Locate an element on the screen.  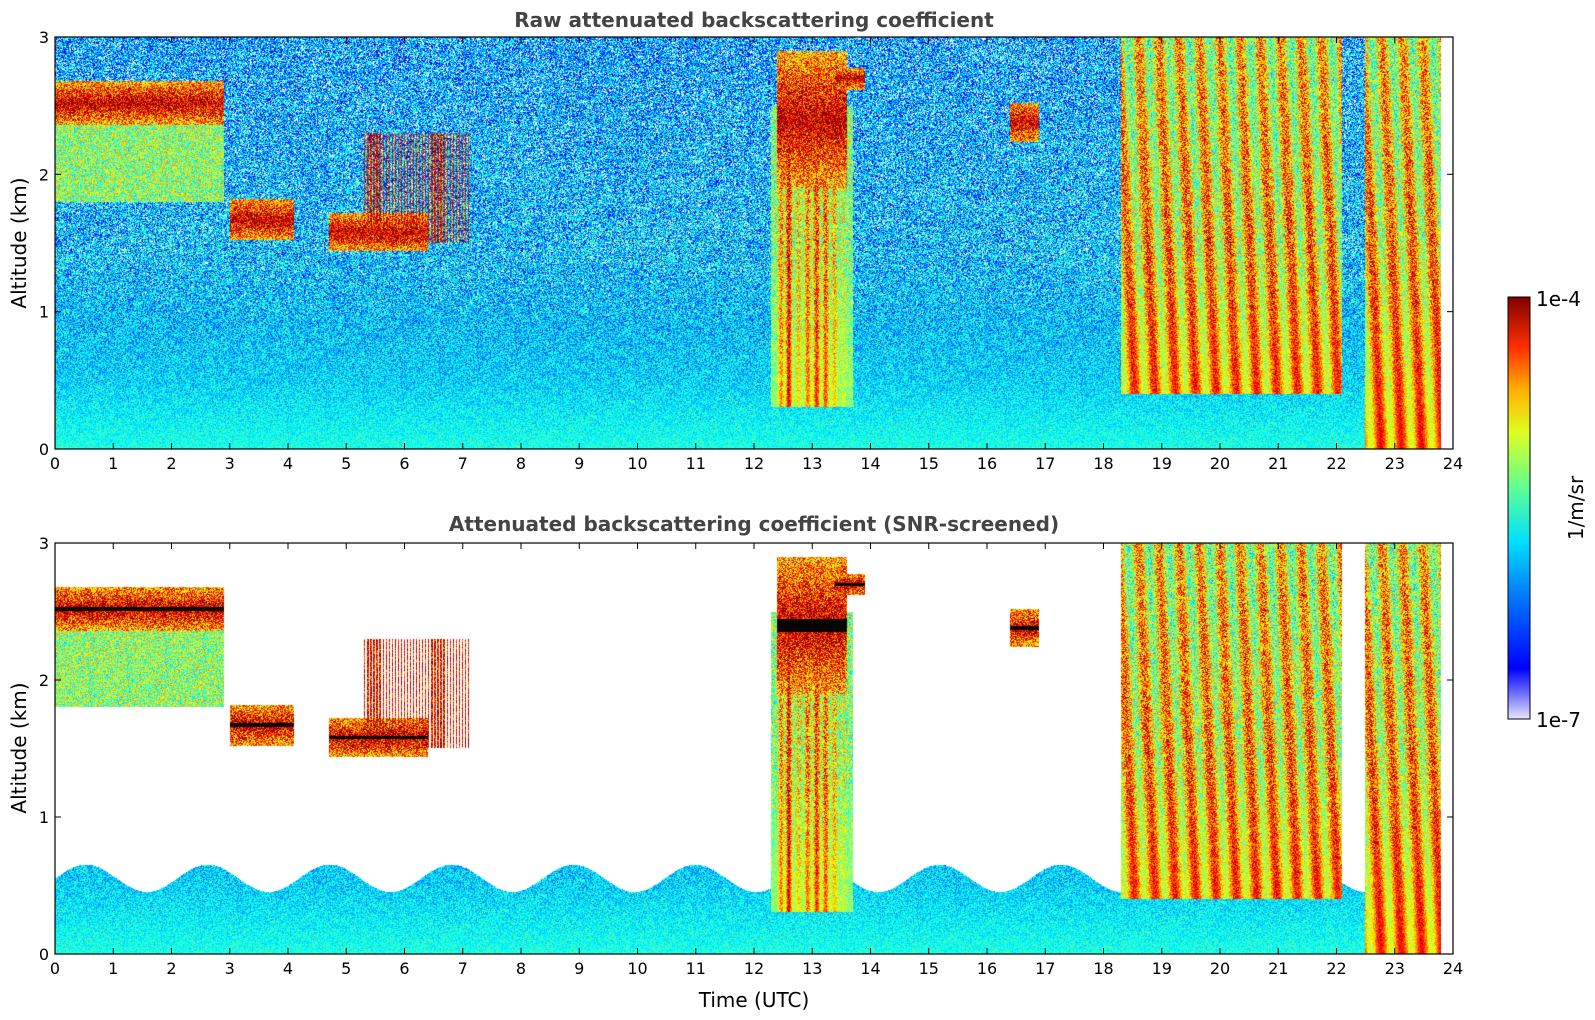
colorbar-min-label: 1e-7 is located at coordinates (1558, 720).